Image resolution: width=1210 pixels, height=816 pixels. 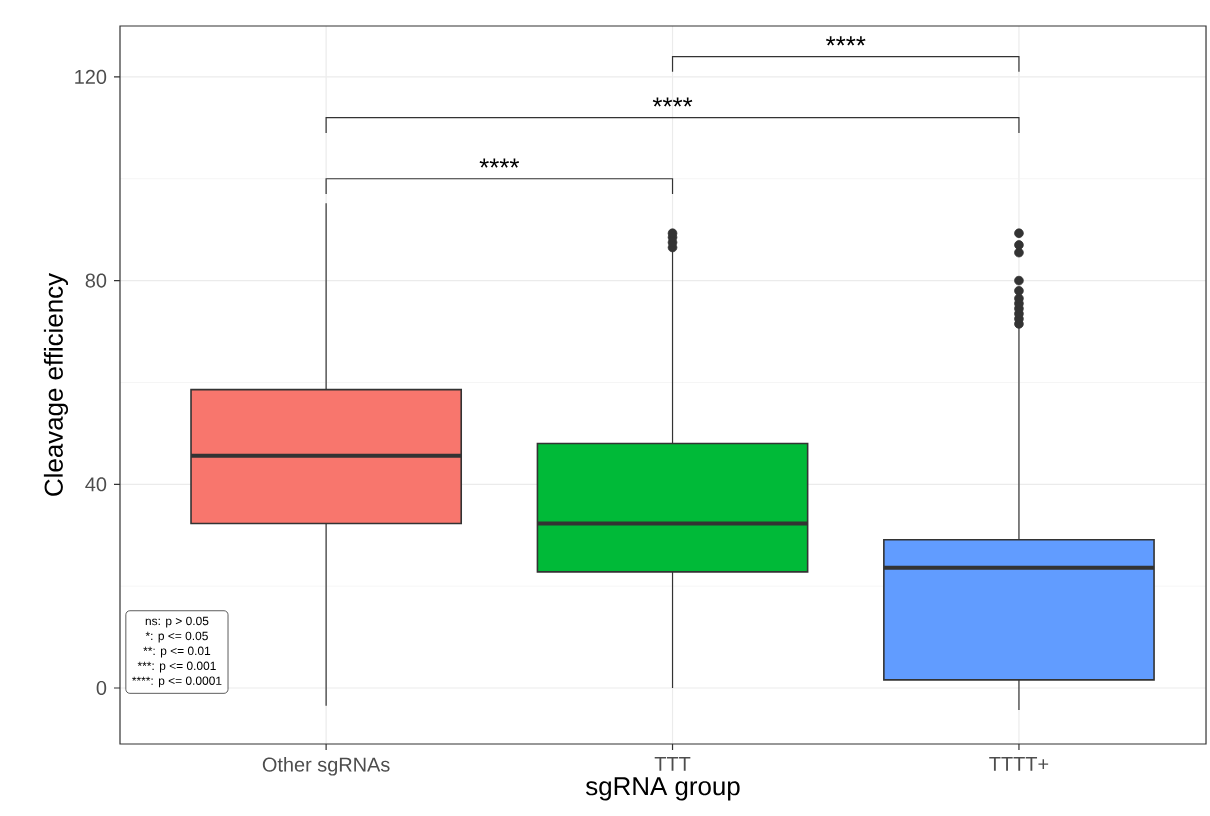 I want to click on y-tick-label: 40, so click(x=96, y=484).